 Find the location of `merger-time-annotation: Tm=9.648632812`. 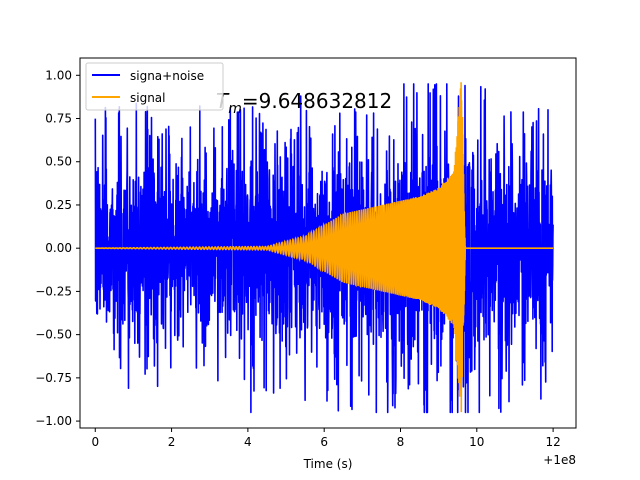

merger-time-annotation: Tm=9.648632812 is located at coordinates (304, 103).